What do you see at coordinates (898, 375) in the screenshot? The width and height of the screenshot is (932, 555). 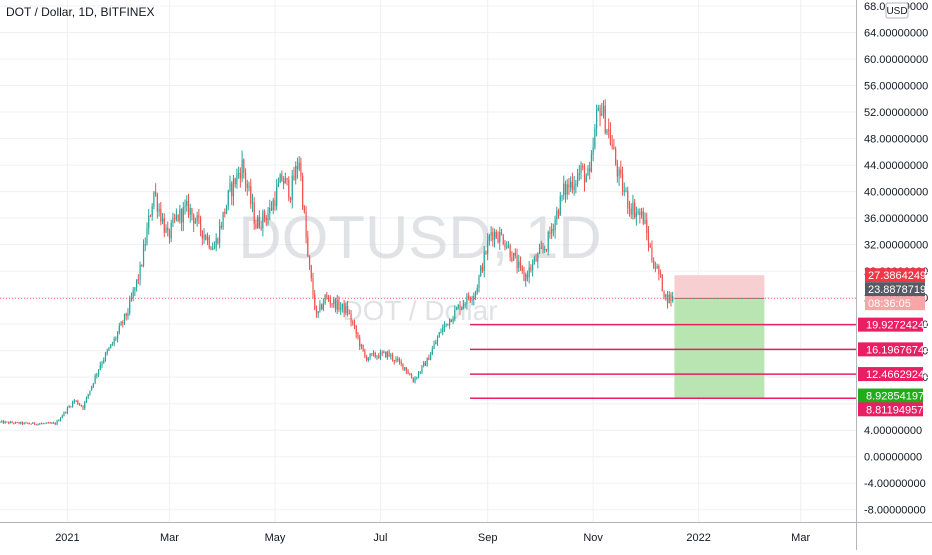 I see `price-tag-label: 12.46629243` at bounding box center [898, 375].